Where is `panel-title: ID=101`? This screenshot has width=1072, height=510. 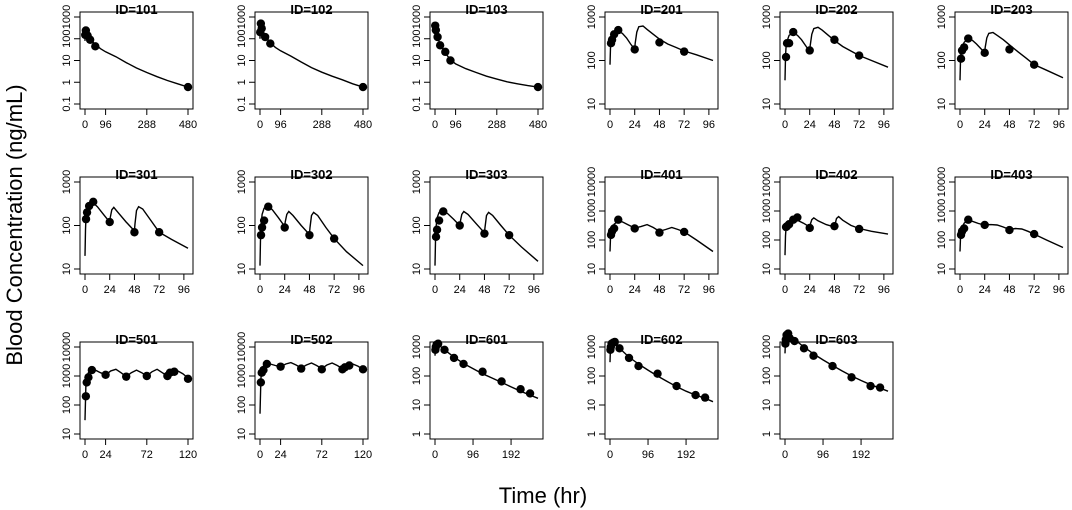
panel-title: ID=101 is located at coordinates (136, 9).